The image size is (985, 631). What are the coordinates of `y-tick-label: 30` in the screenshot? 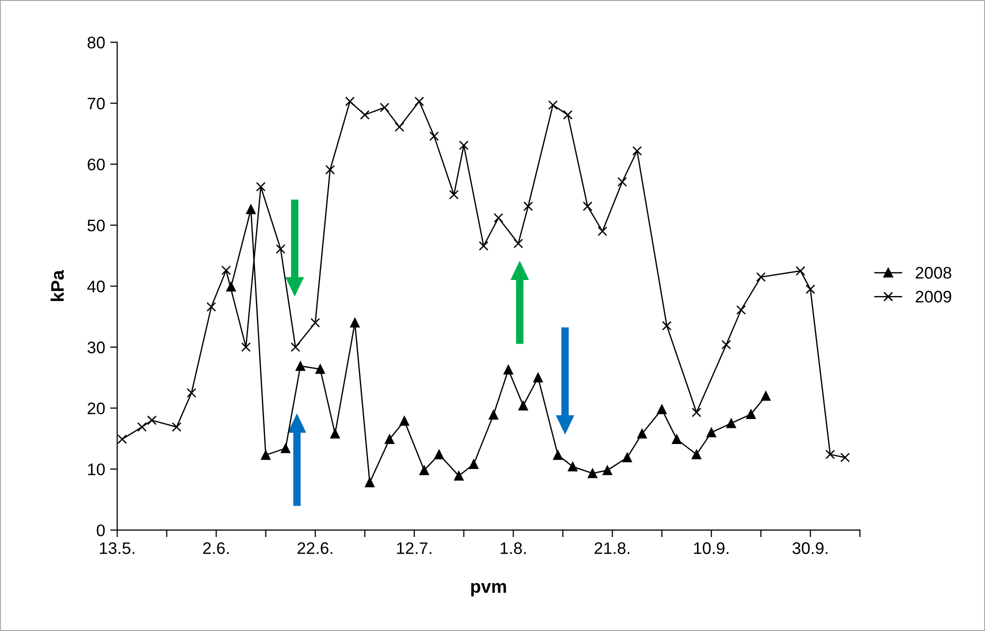 It's located at (96, 348).